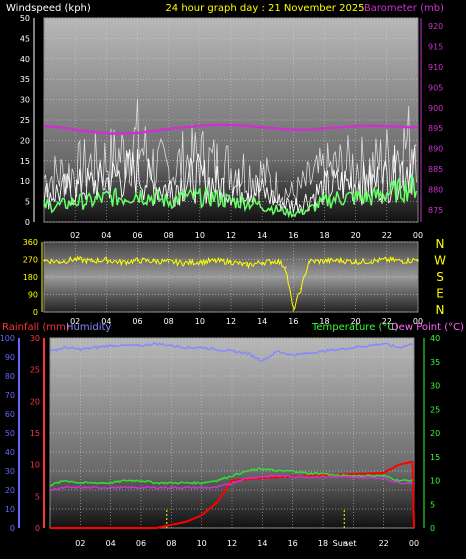 This screenshot has width=466, height=559. I want to click on humidity-label: Humidity, so click(88, 327).